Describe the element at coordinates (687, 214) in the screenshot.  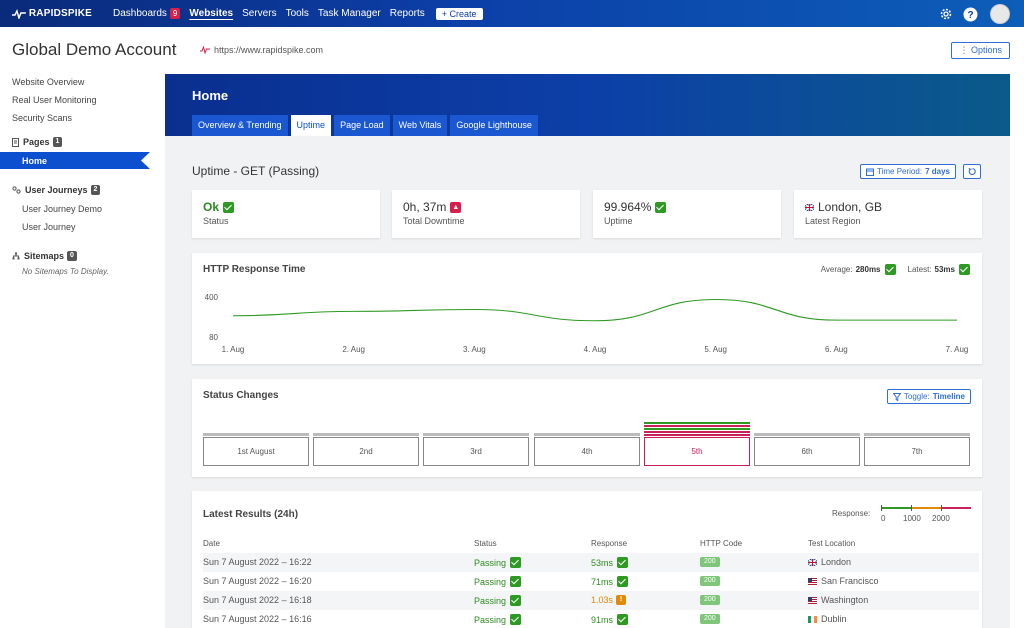
I see `stat-card-uptime: 99.964% Uptime` at that location.